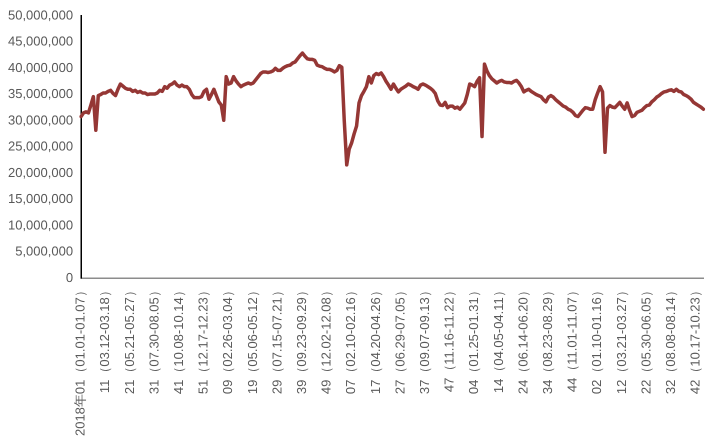 This screenshot has width=725, height=442. What do you see at coordinates (41, 94) in the screenshot?
I see `y-tick-label: 35,000,000` at bounding box center [41, 94].